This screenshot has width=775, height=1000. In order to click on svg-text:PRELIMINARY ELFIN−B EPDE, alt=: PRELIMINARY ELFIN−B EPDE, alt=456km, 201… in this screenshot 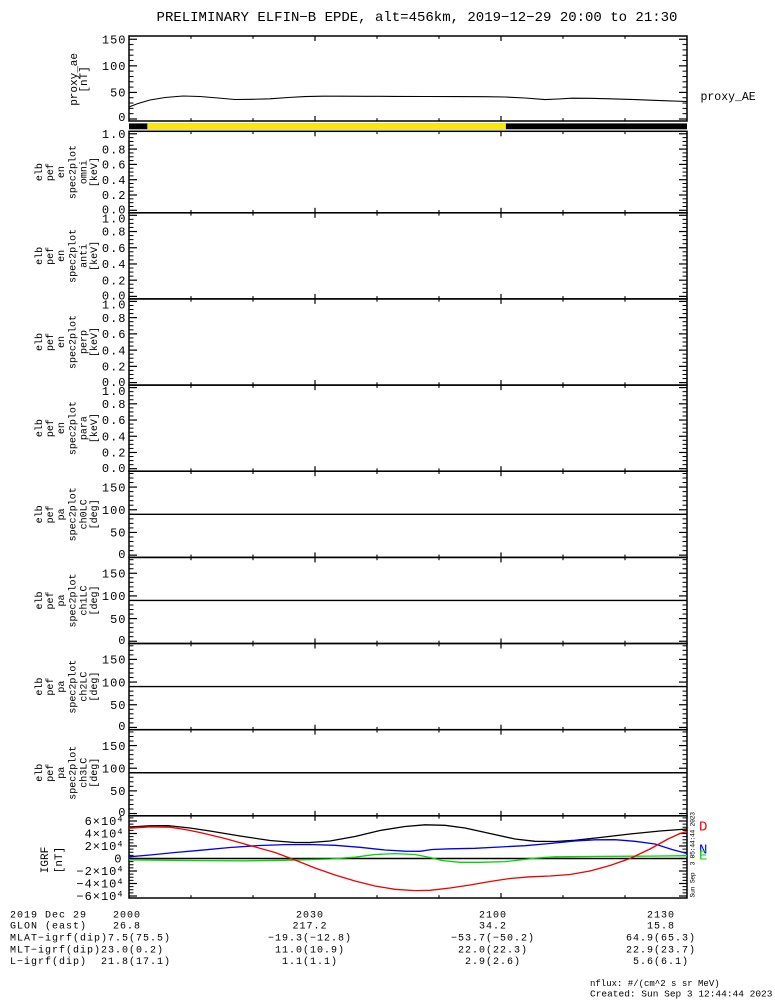, I will do `click(417, 18)`.